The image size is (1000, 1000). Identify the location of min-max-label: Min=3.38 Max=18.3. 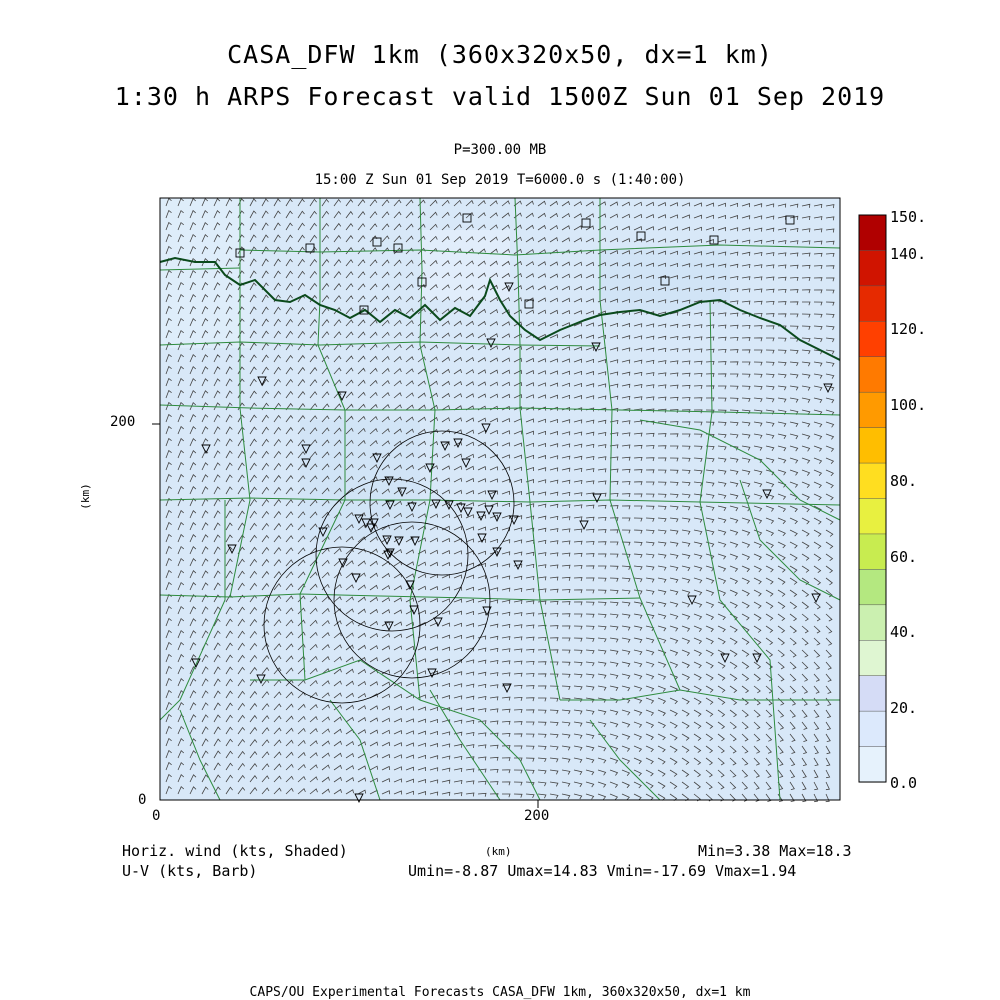
(775, 851).